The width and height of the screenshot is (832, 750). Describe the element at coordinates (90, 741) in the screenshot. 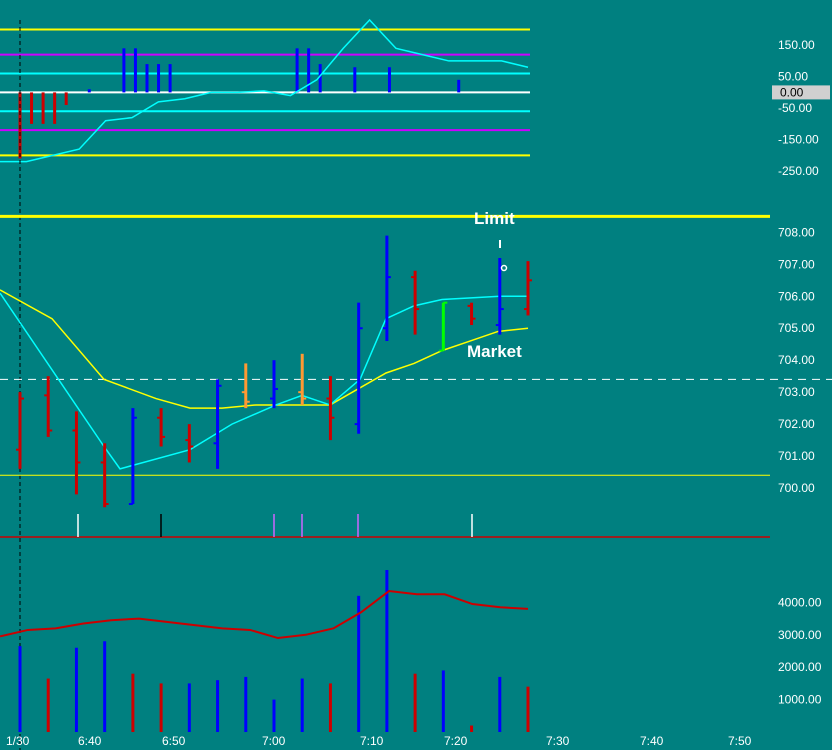

I see `x-tick-label: 6:40` at that location.